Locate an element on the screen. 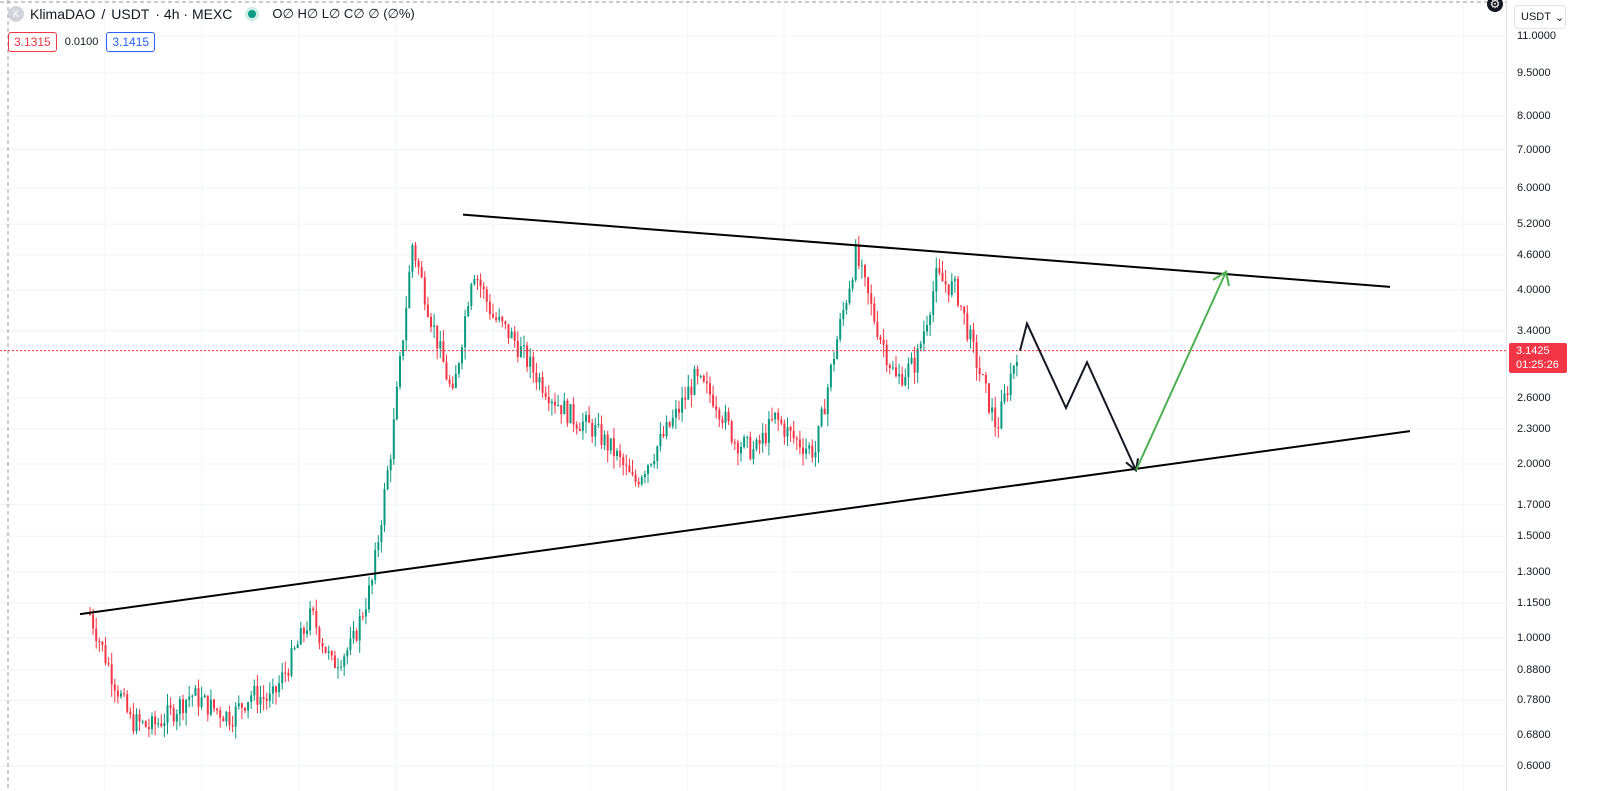  currency-select: USDT ⌄ is located at coordinates (1540, 17).